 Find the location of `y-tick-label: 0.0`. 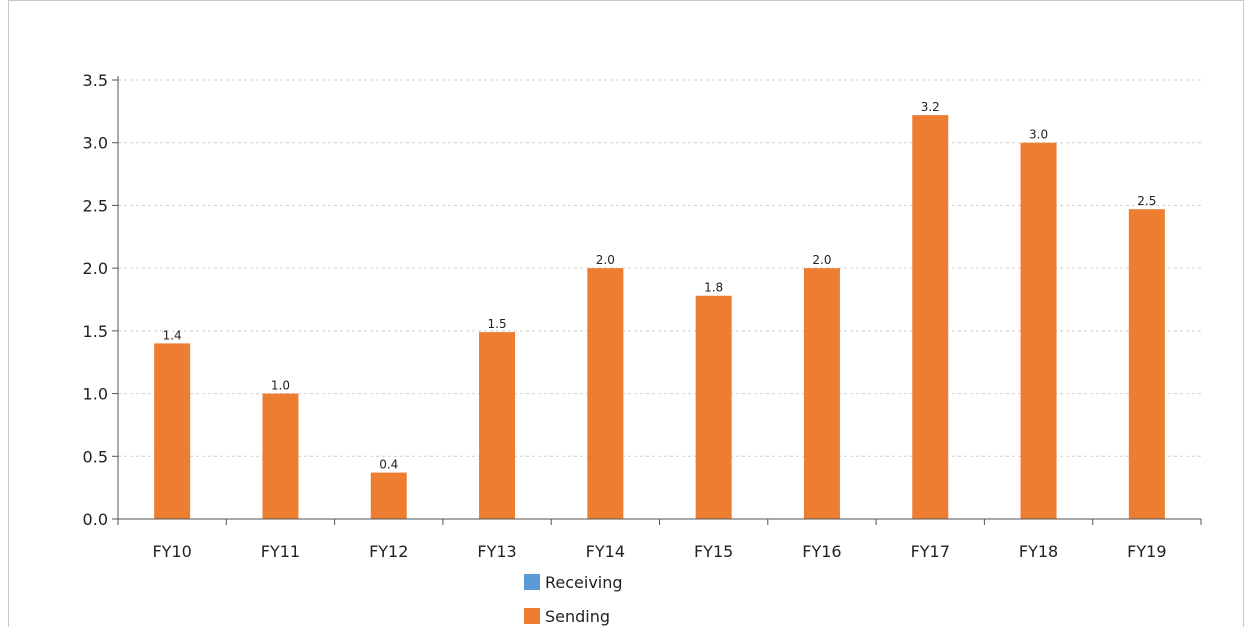

y-tick-label: 0.0 is located at coordinates (95, 519).